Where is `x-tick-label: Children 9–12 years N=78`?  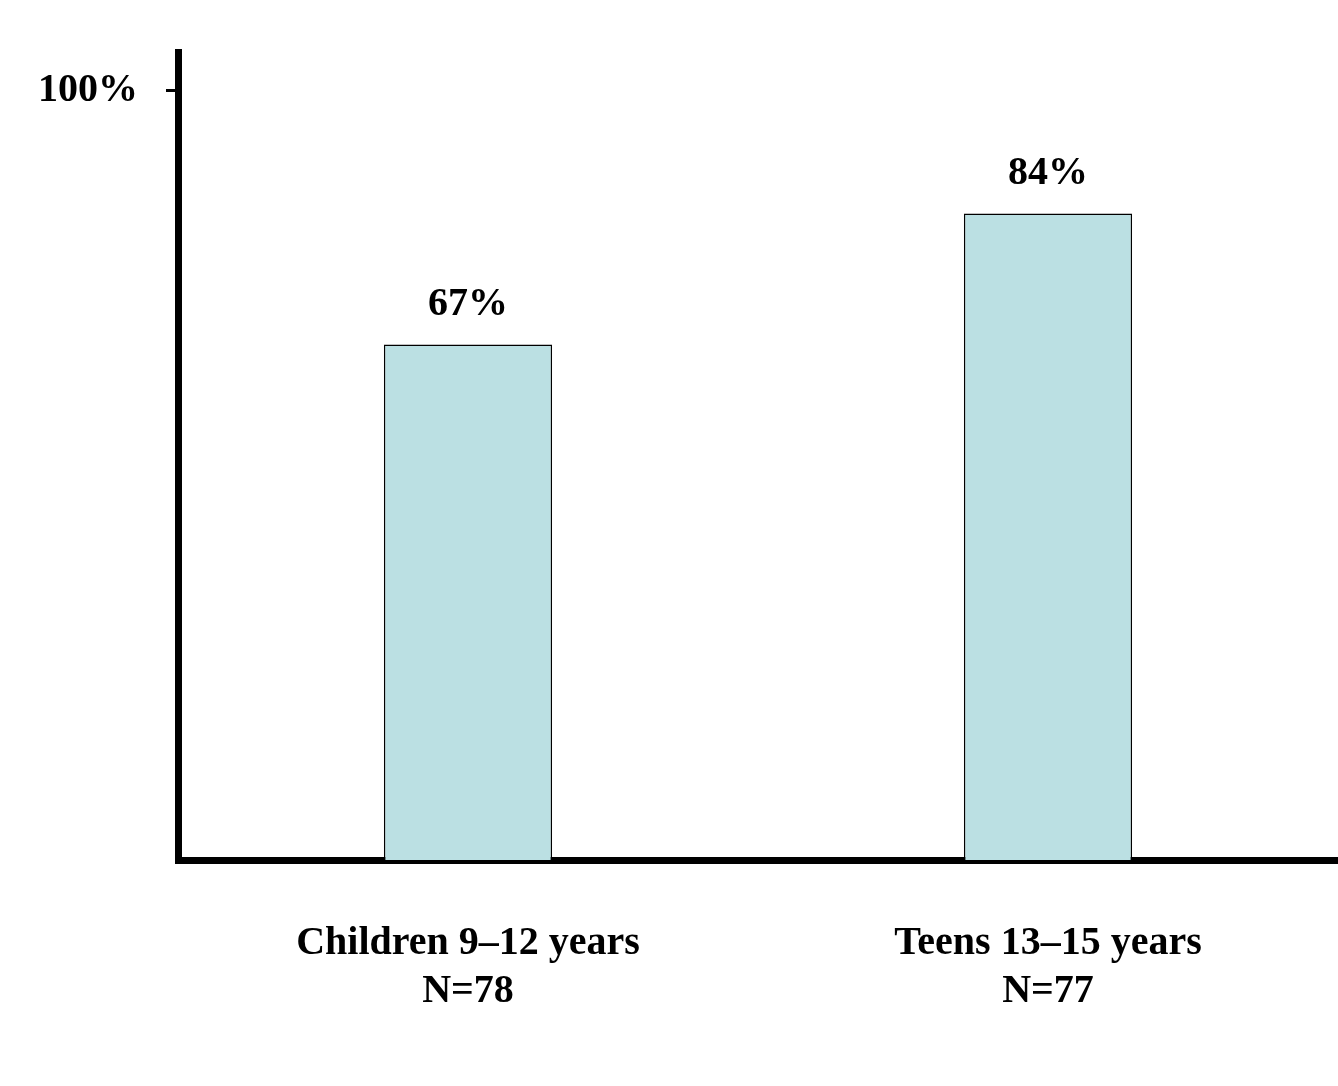
x-tick-label: Children 9–12 years N=78 is located at coordinates (468, 965).